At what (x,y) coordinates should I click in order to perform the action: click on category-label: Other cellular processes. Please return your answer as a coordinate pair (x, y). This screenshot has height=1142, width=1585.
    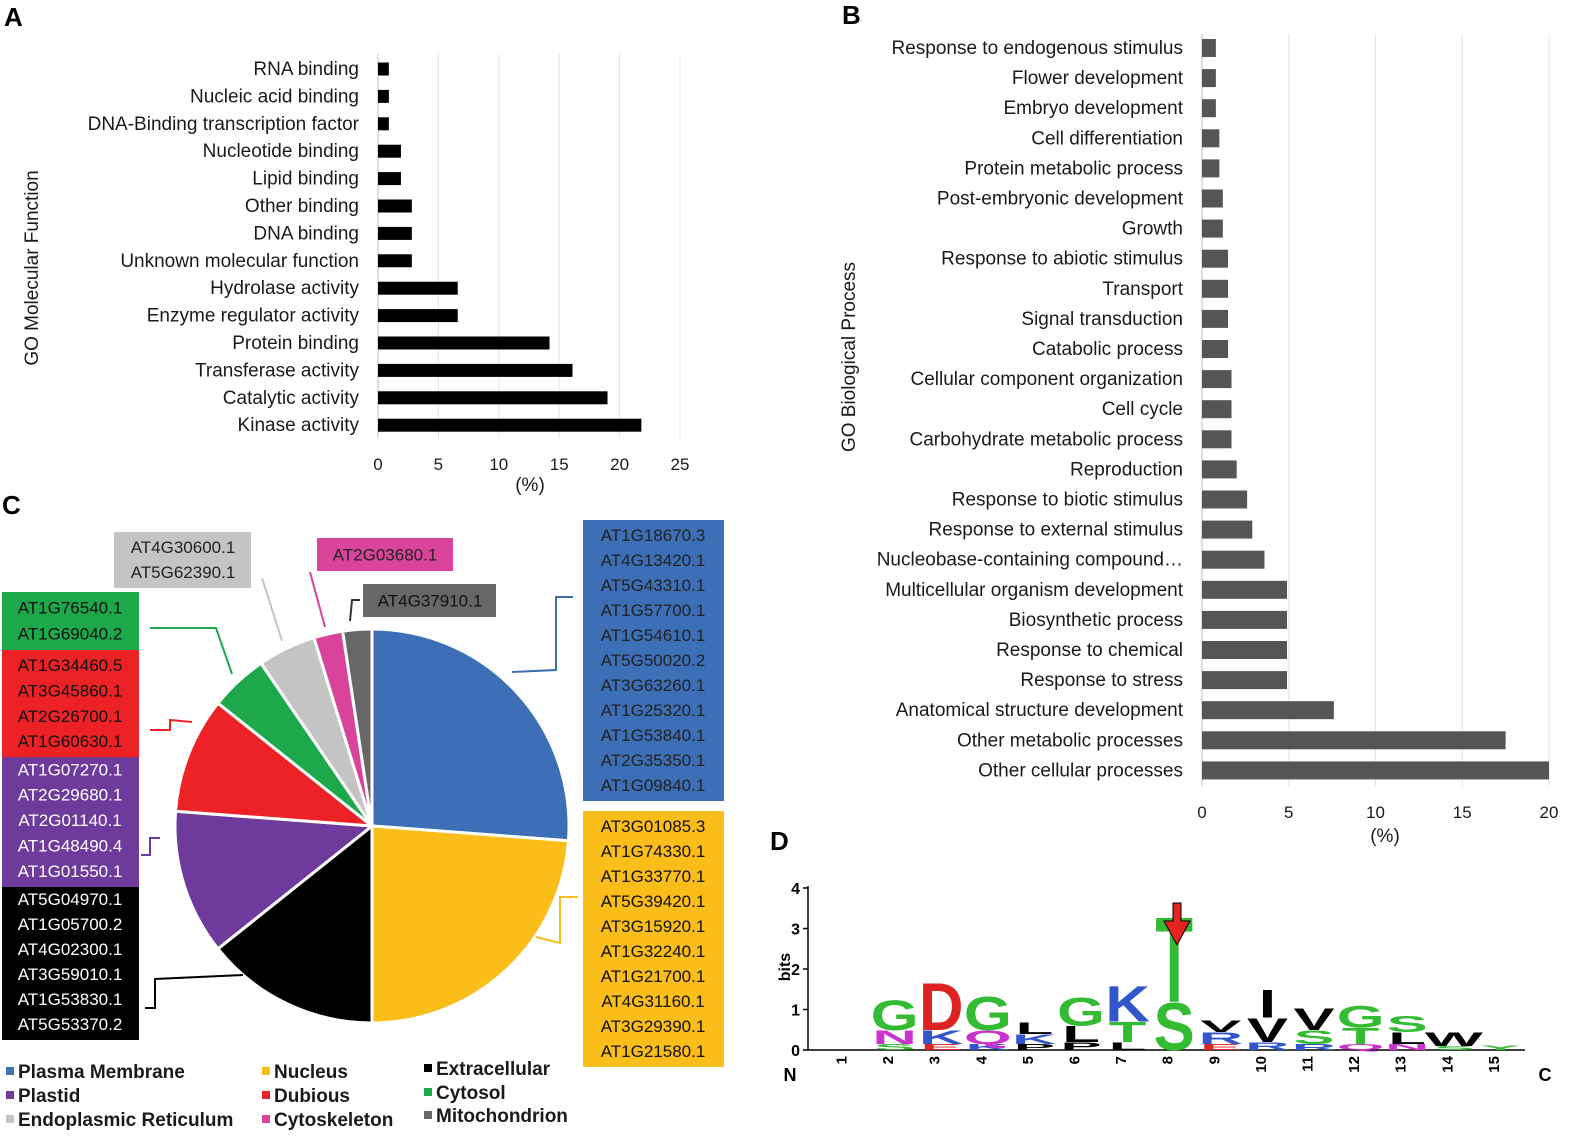
    Looking at the image, I should click on (1080, 770).